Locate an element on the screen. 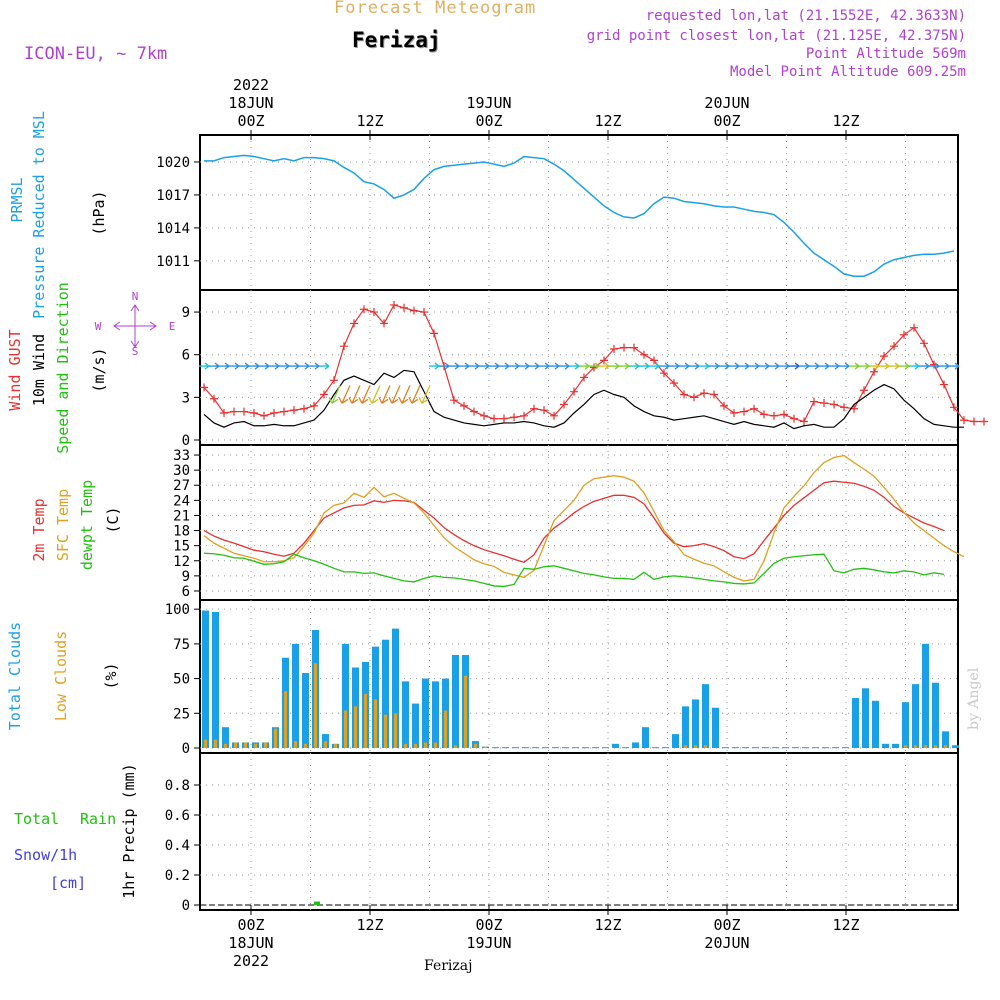  ytick-label-wind: 3 is located at coordinates (186, 398).